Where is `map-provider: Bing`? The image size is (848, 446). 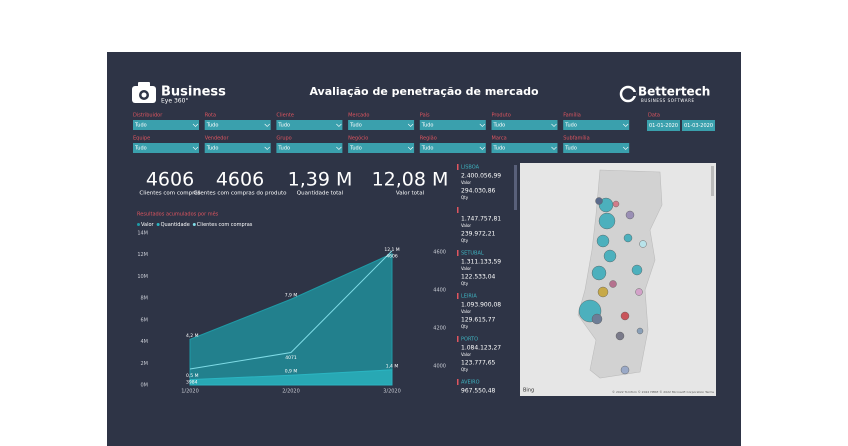
map-provider: Bing is located at coordinates (528, 391).